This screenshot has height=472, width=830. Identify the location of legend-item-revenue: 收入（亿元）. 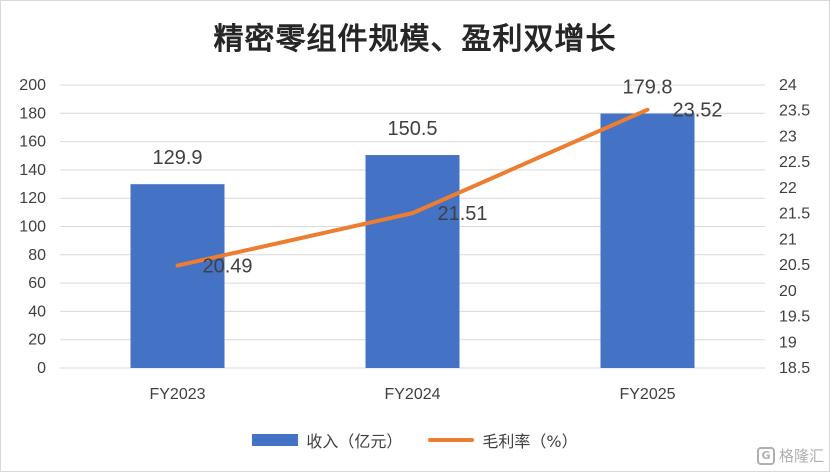
(327, 440).